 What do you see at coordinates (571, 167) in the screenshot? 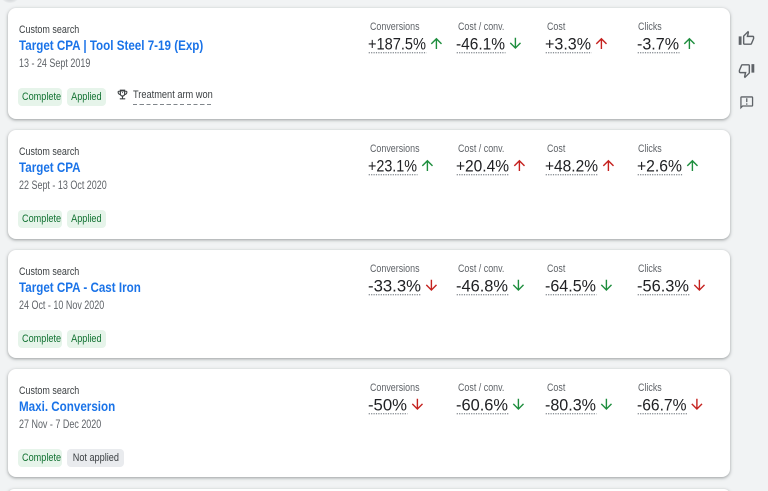
I see `svg-text: +48.2%` at bounding box center [571, 167].